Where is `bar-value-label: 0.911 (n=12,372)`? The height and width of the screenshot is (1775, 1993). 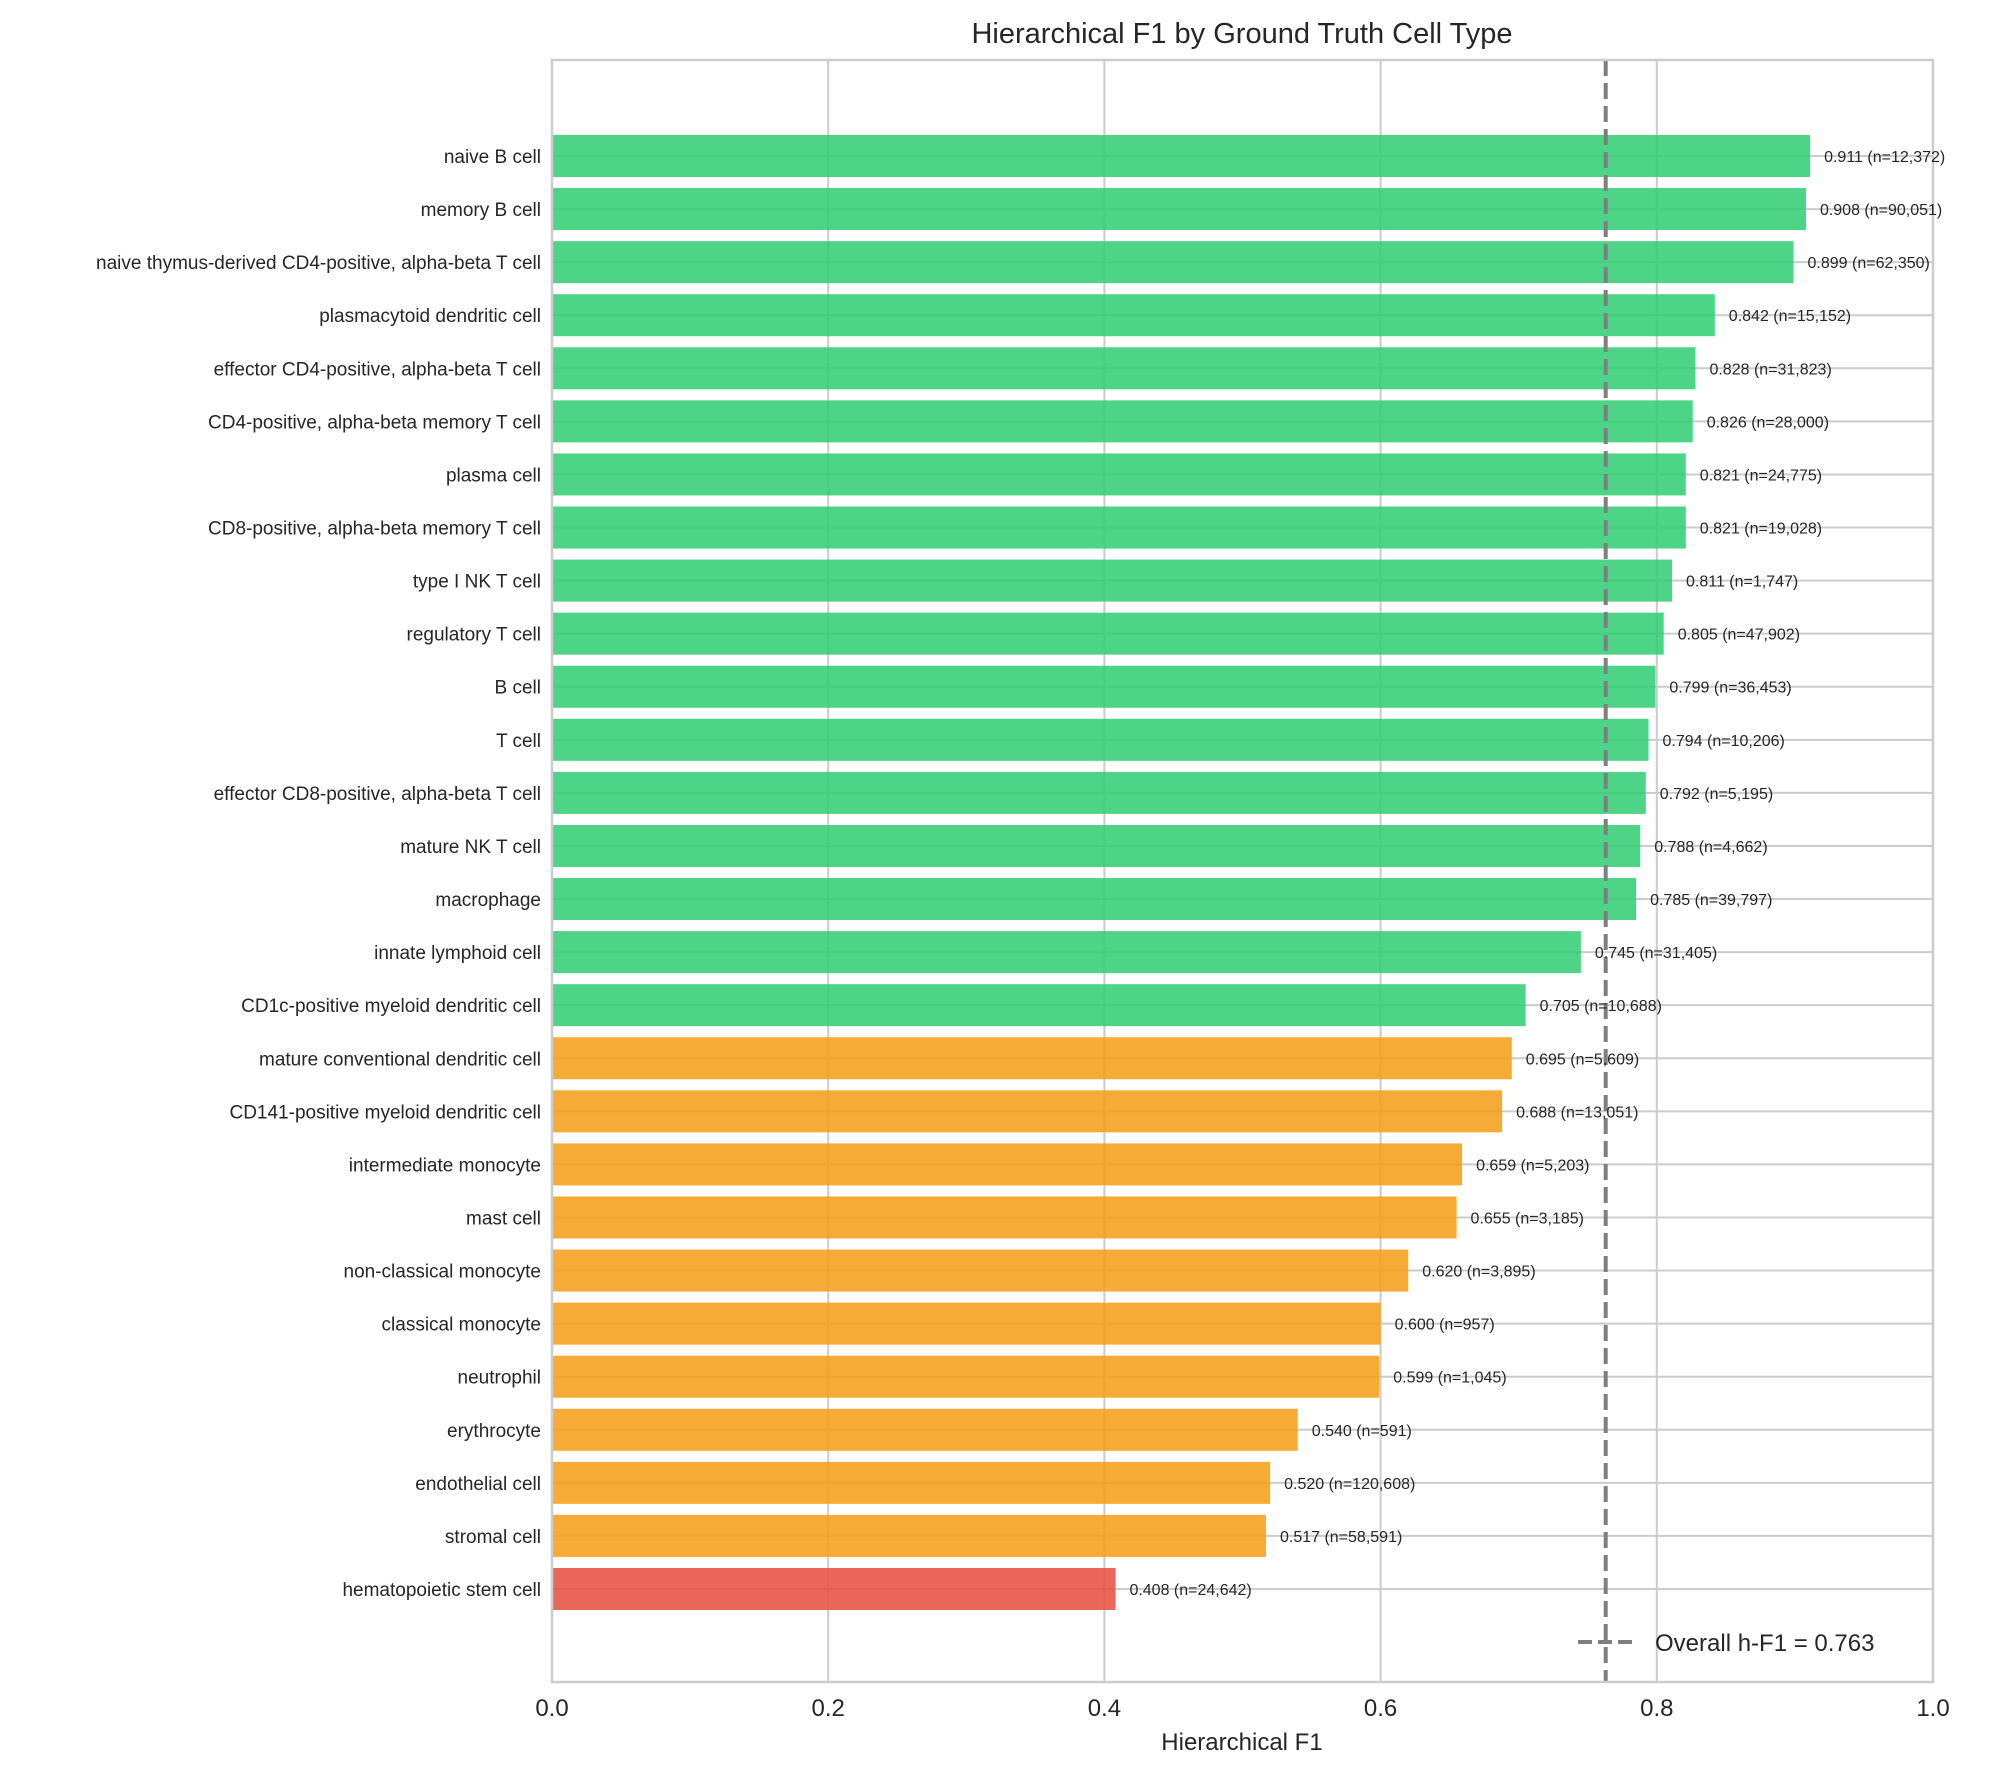 bar-value-label: 0.911 (n=12,372) is located at coordinates (1884, 157).